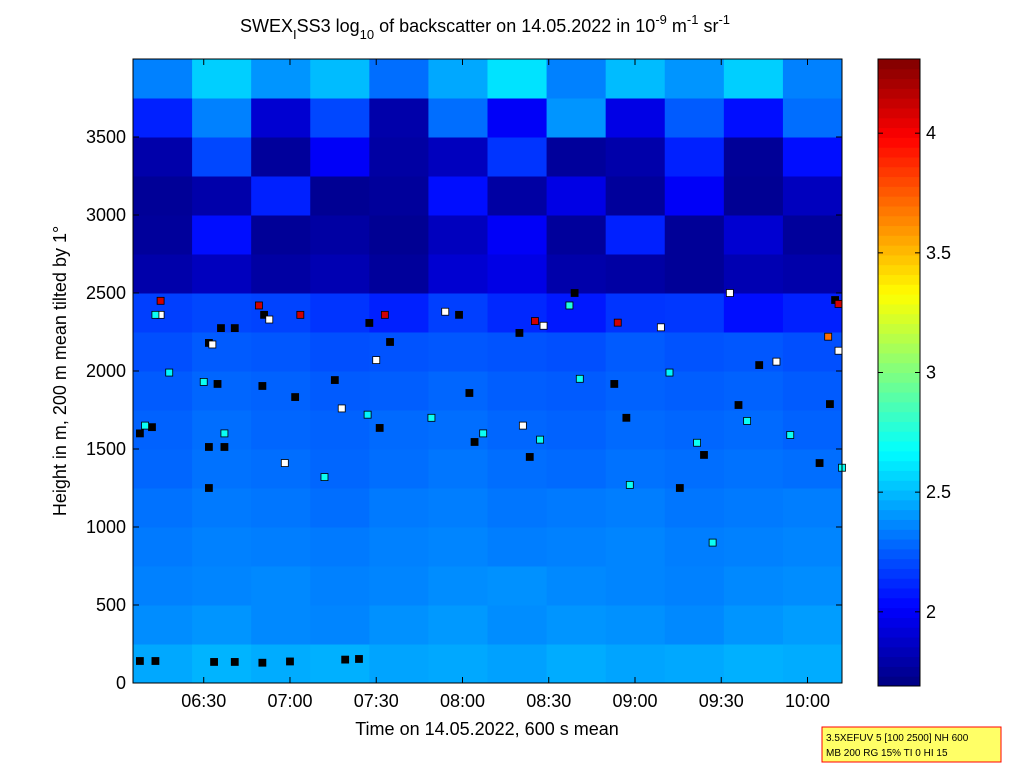 Image resolution: width=1023 pixels, height=767 pixels. Describe the element at coordinates (807, 701) in the screenshot. I see `x-tick-label: 10:00` at that location.